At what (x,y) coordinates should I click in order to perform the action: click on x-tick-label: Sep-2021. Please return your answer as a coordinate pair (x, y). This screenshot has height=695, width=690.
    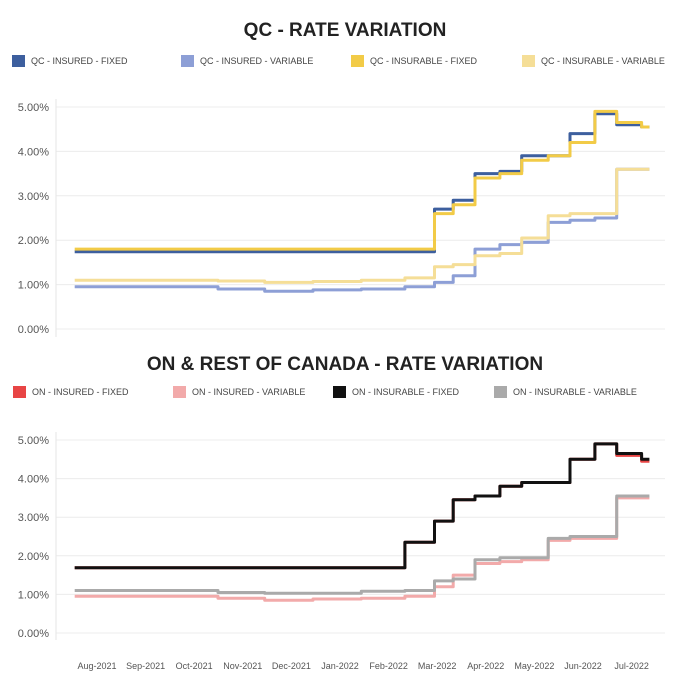
    Looking at the image, I should click on (145, 666).